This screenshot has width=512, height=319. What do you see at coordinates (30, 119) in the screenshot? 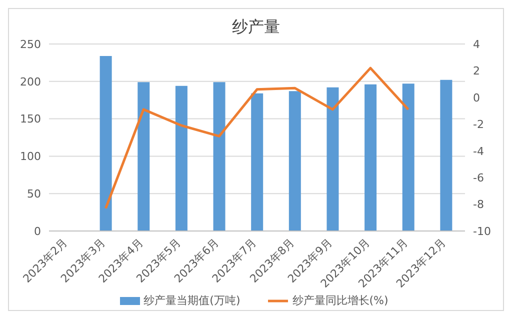
I see `y-tick-label: 150` at bounding box center [30, 119].